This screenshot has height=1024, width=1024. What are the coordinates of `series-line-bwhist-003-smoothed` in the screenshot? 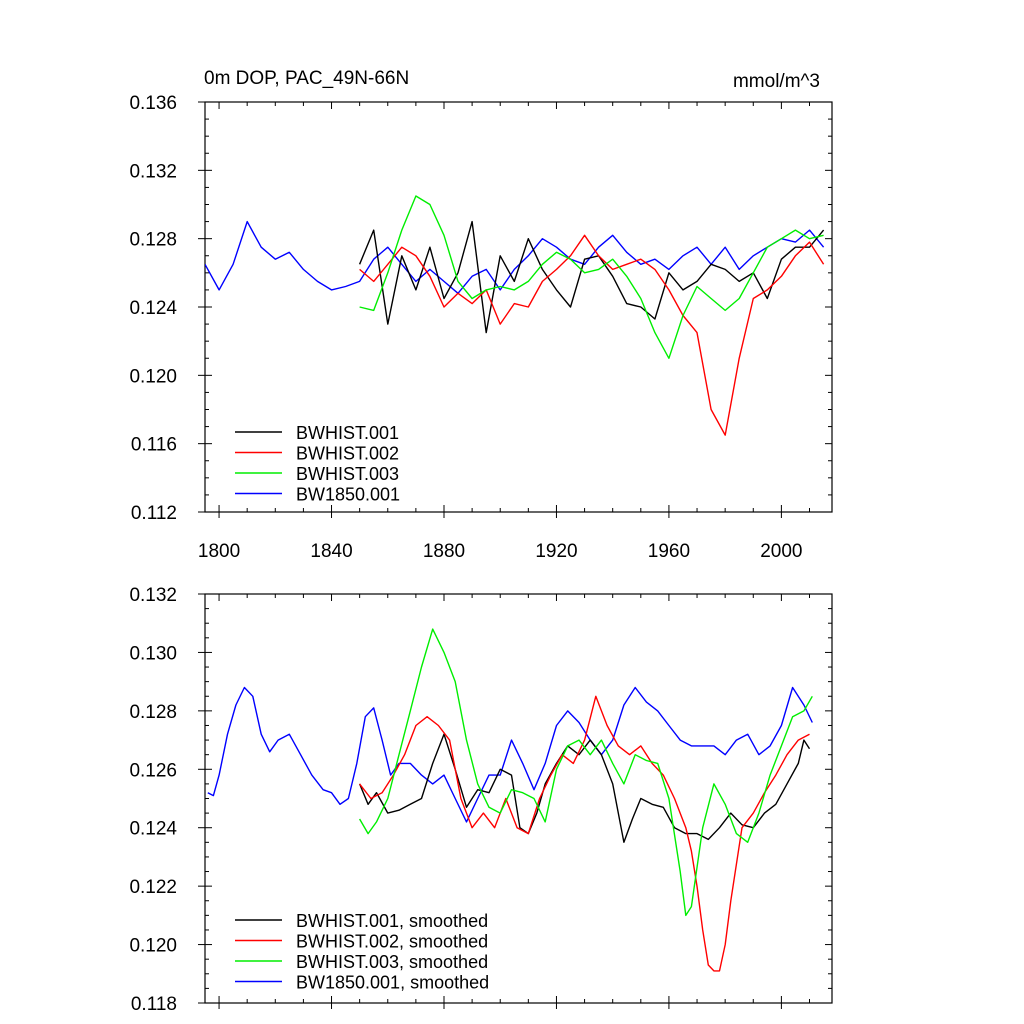 It's located at (585, 772).